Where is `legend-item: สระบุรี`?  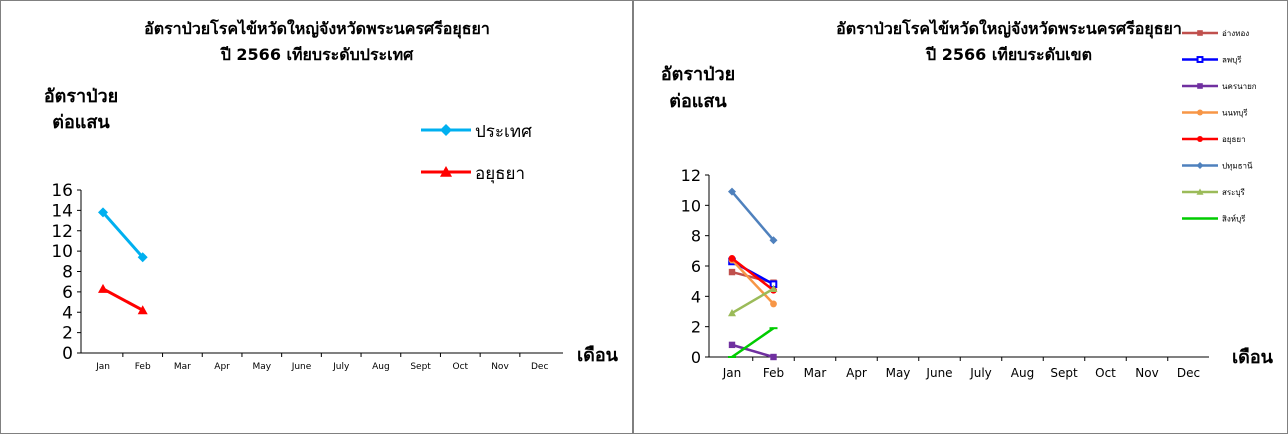
legend-item: สระบุรี is located at coordinates (1214, 192).